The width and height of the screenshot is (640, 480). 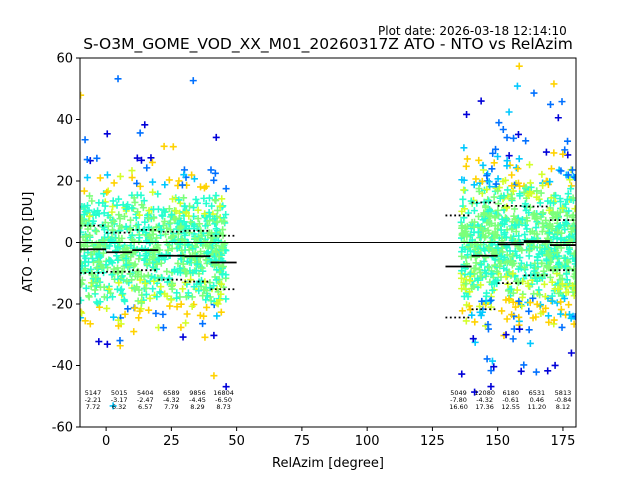 What do you see at coordinates (64, 182) in the screenshot?
I see `y-tick-label: 20` at bounding box center [64, 182].